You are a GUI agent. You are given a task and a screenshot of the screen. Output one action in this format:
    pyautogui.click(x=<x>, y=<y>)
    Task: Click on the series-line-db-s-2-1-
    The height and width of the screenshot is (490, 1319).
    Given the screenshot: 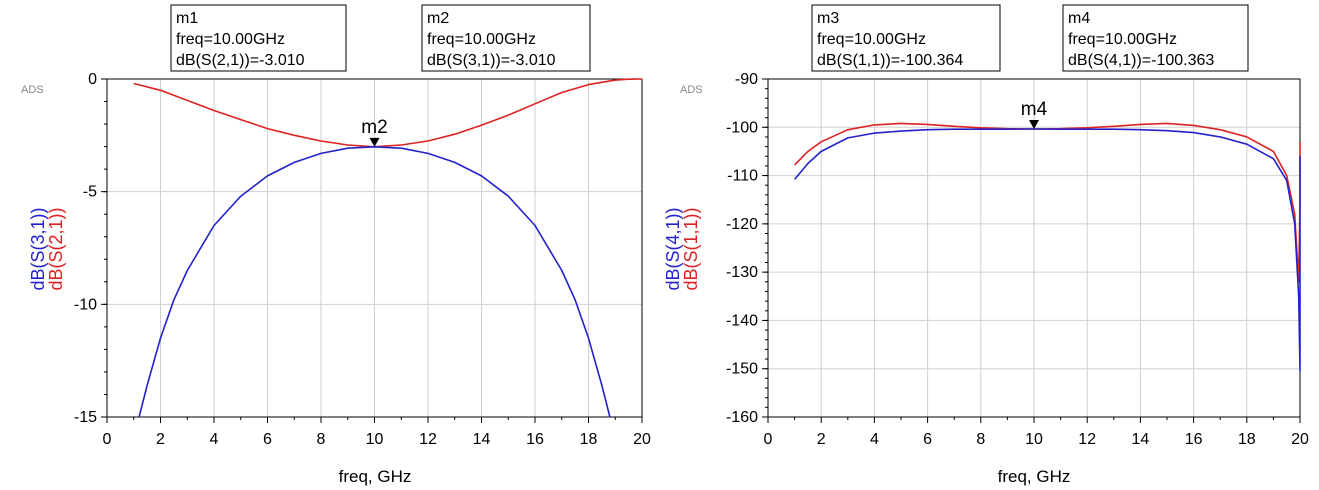 What is the action you would take?
    pyautogui.click(x=388, y=113)
    